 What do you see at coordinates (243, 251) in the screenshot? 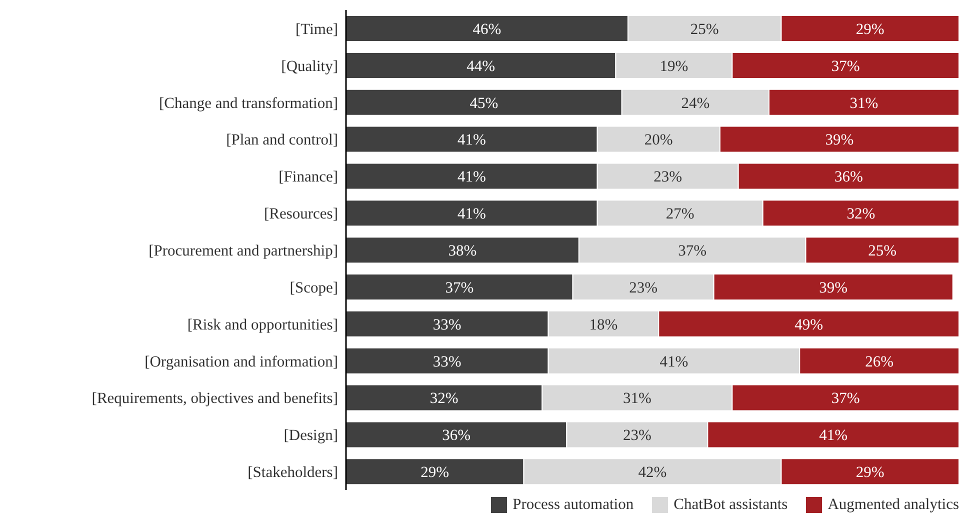
I see `y-tick-label: [Procurement and partnership]` at bounding box center [243, 251].